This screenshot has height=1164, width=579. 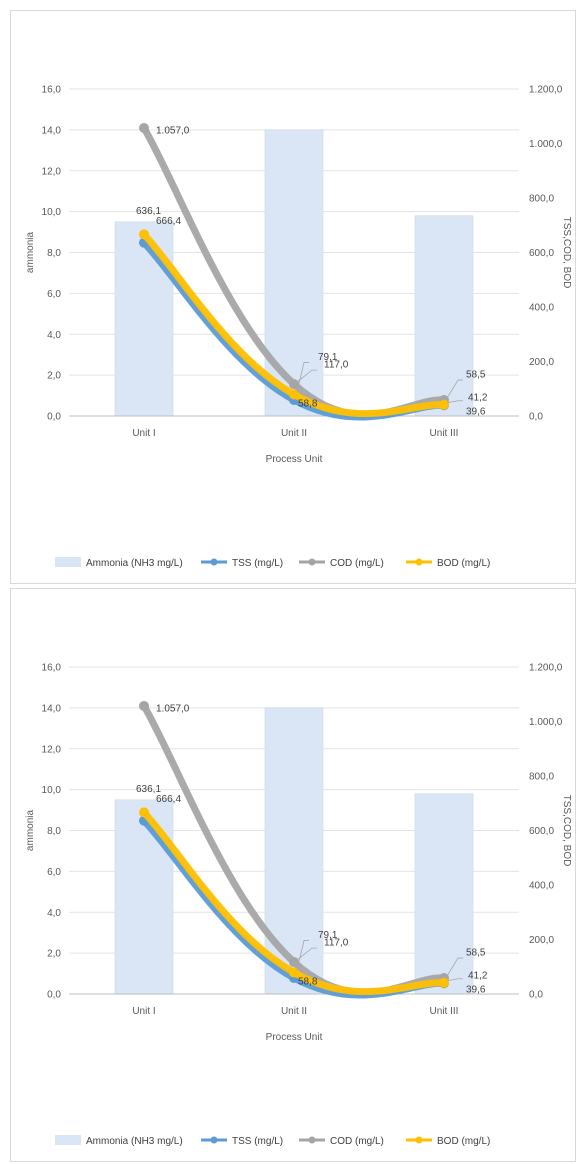 What do you see at coordinates (546, 90) in the screenshot?
I see `y2-tick-label: 1.200,0` at bounding box center [546, 90].